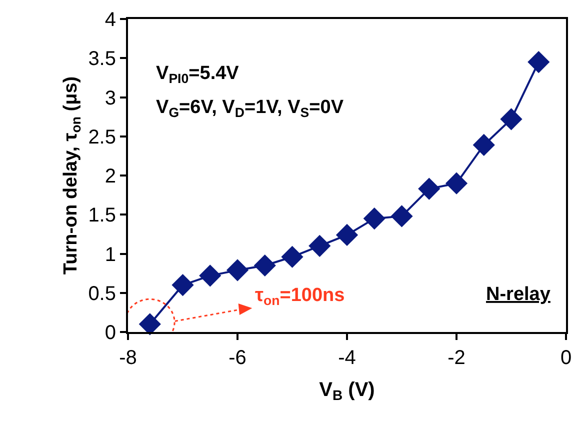 Image resolution: width=581 pixels, height=426 pixels. Describe the element at coordinates (250, 108) in the screenshot. I see `annotation: V$_{G}$=6V, V$_{D}$=1V, V$_{S}$=0V` at that location.